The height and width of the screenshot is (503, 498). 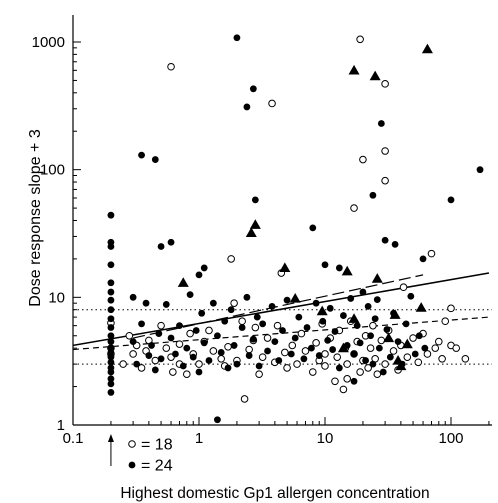 I want to click on x-tick-label: 0.1, so click(x=73, y=438).